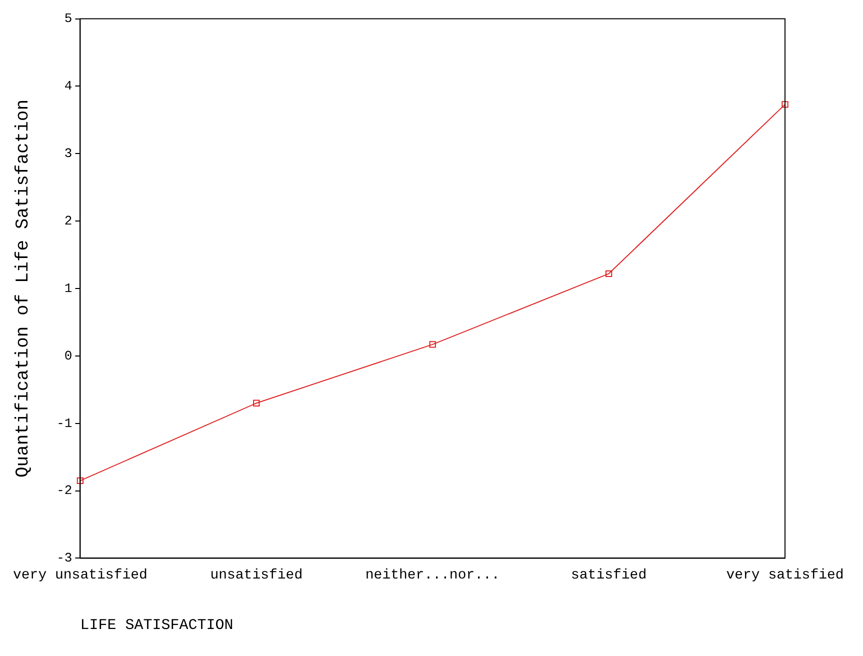 The height and width of the screenshot is (656, 863). I want to click on x-tick-label: satisfied, so click(608, 575).